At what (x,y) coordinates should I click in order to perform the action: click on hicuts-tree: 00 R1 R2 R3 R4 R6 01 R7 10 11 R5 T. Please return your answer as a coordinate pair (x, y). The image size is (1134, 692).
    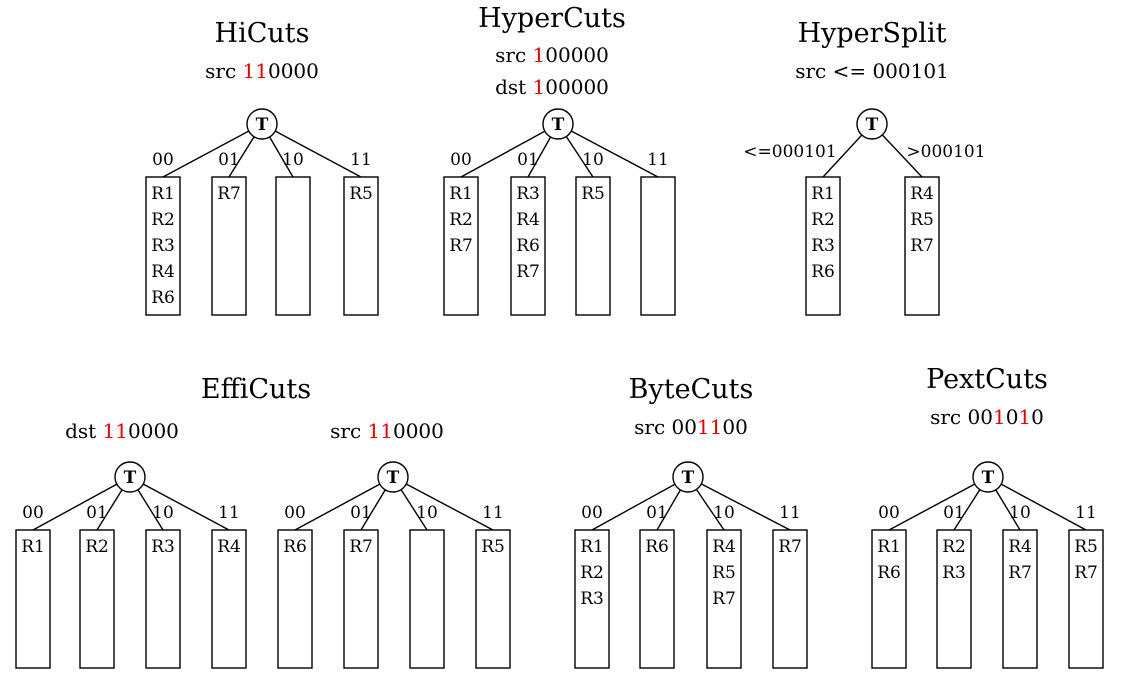
    Looking at the image, I should click on (262, 212).